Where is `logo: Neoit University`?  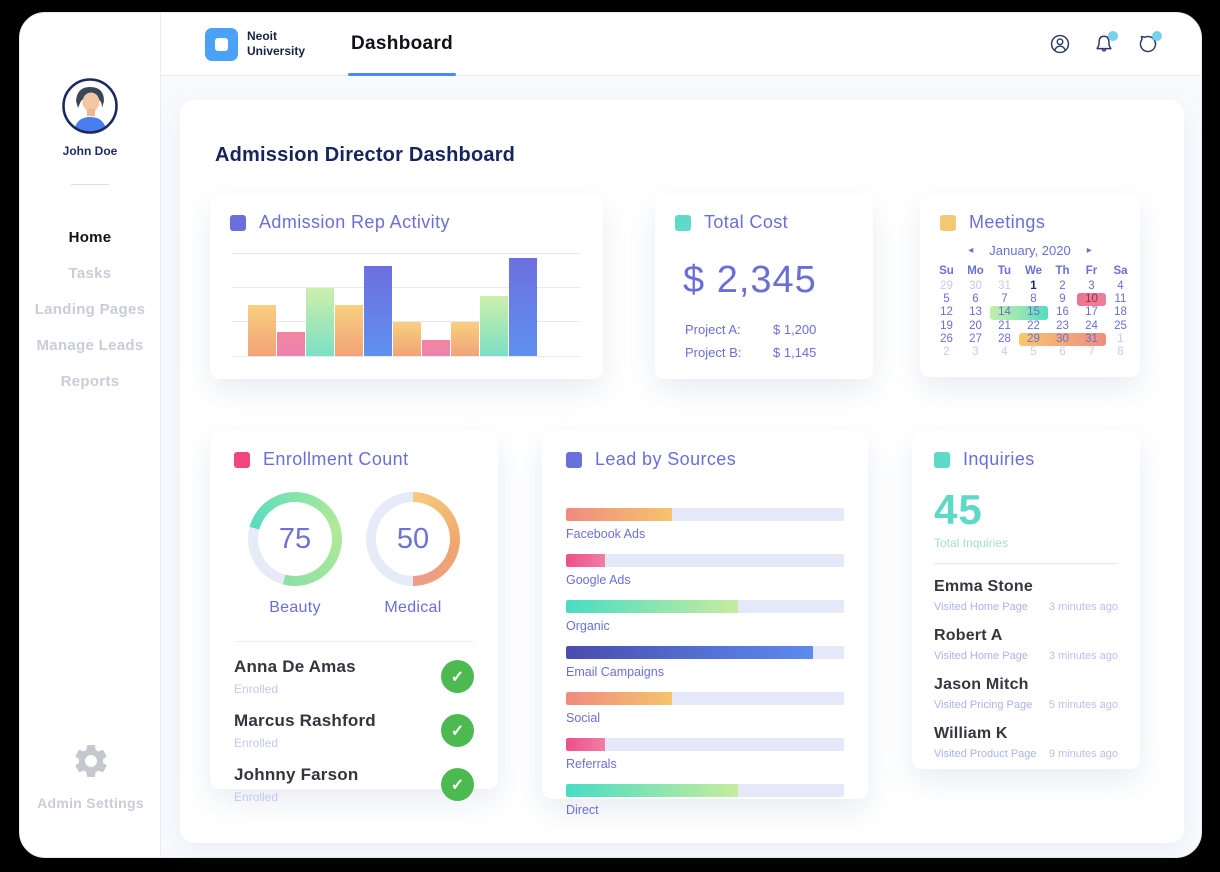
logo: Neoit University is located at coordinates (255, 44).